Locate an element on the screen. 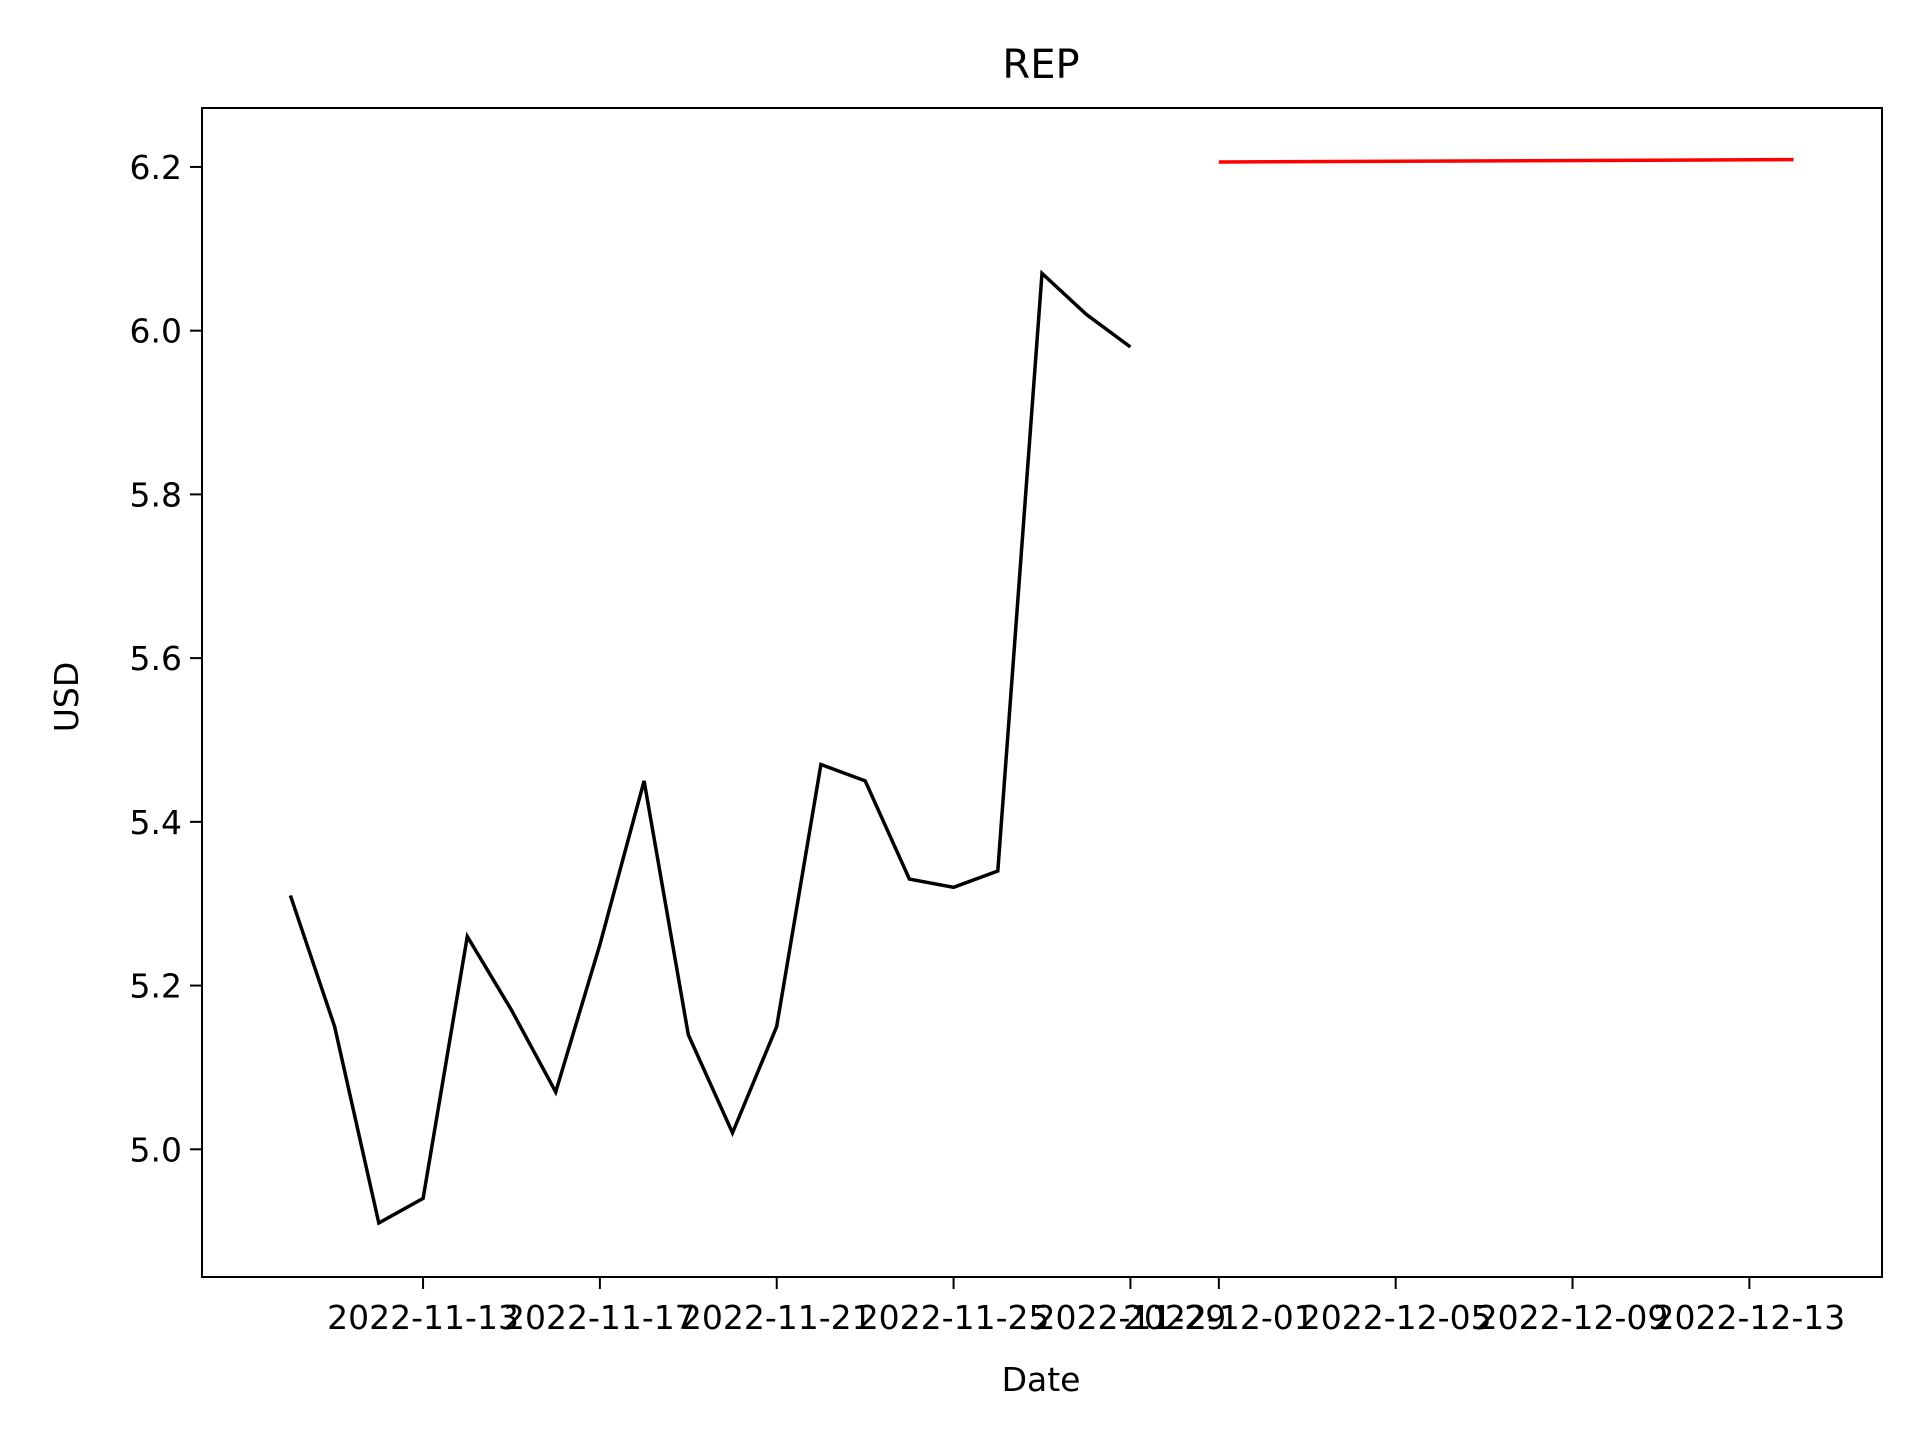 The width and height of the screenshot is (1920, 1440). x-tick-label: 2022-12-01 is located at coordinates (1219, 1317).